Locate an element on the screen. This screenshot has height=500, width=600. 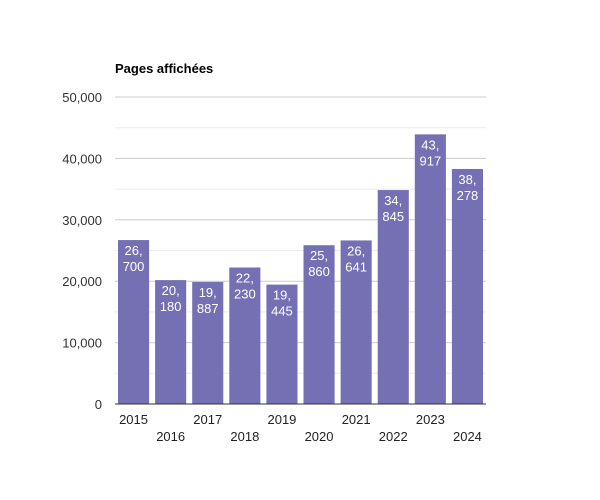
y-axis: 0 10,000 20,000 30,000 40,000 50,000 is located at coordinates (82, 251).